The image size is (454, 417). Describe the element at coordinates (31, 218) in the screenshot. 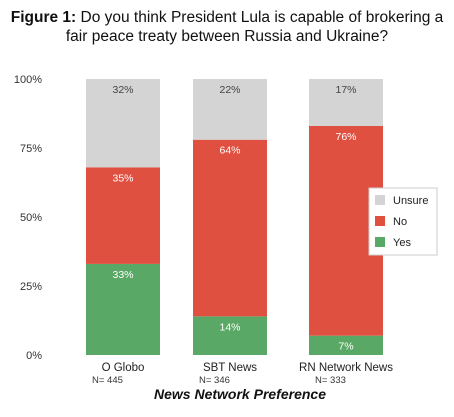

I see `y-tick-label: 50%` at that location.